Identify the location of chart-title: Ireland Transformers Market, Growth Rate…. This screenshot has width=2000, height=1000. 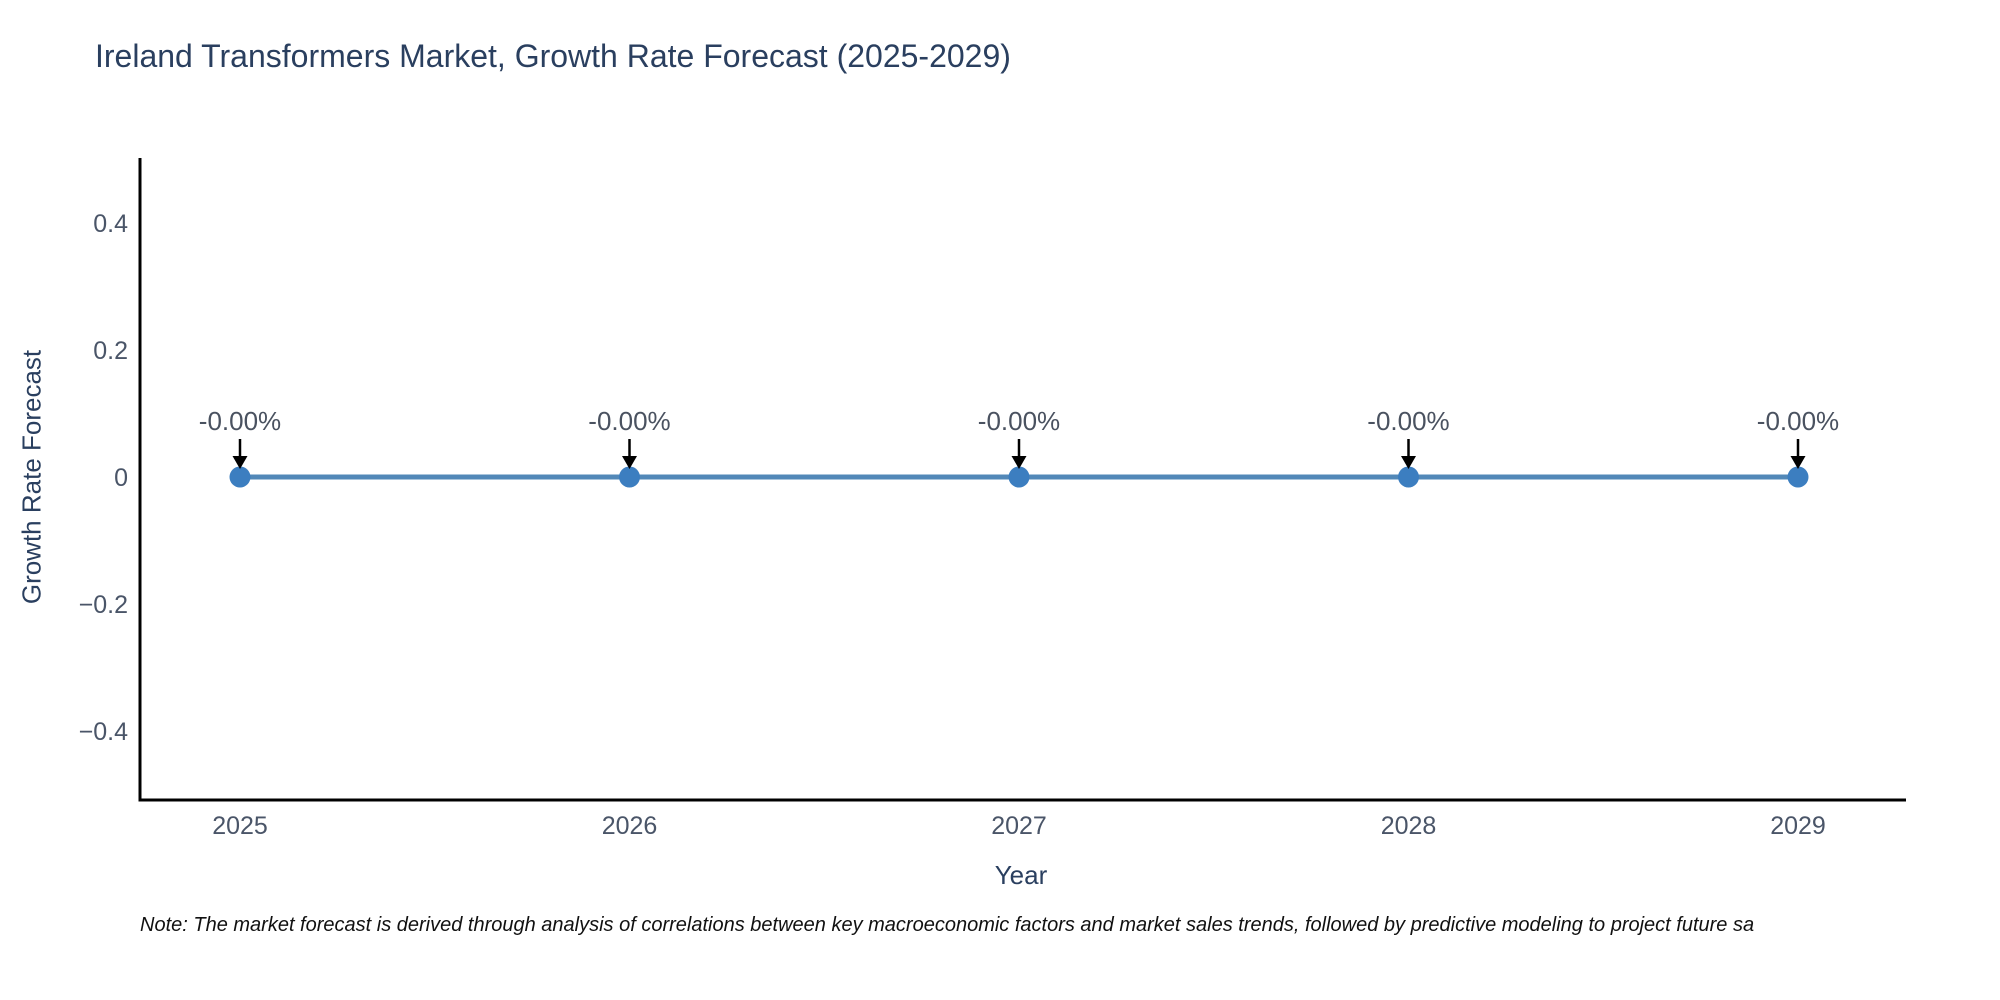
(553, 56).